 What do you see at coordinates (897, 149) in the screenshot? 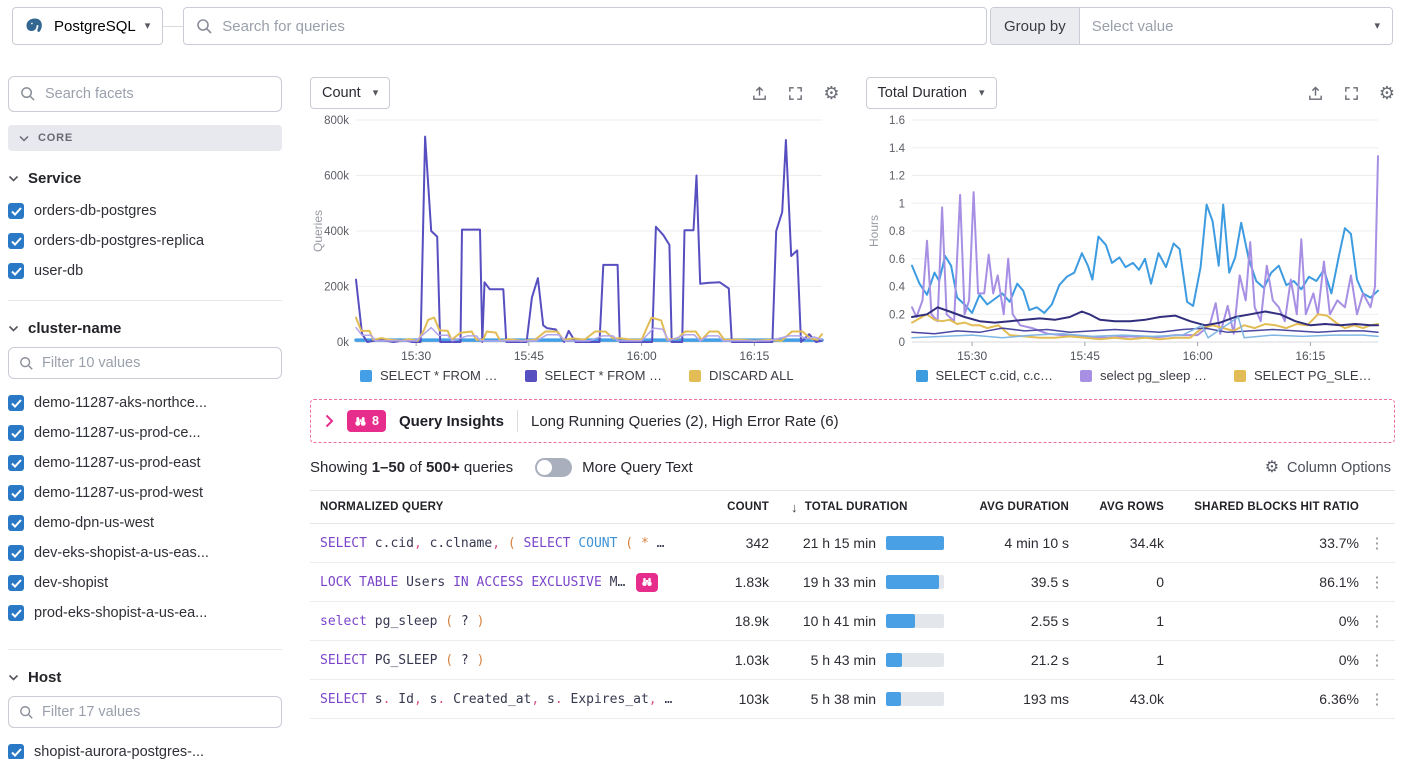
I see `svg-text: 1.4` at bounding box center [897, 149].